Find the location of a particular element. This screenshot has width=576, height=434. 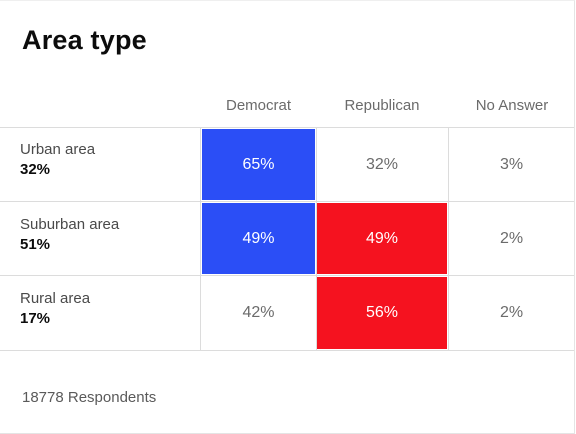

column-header-republican: Republican is located at coordinates (382, 105).